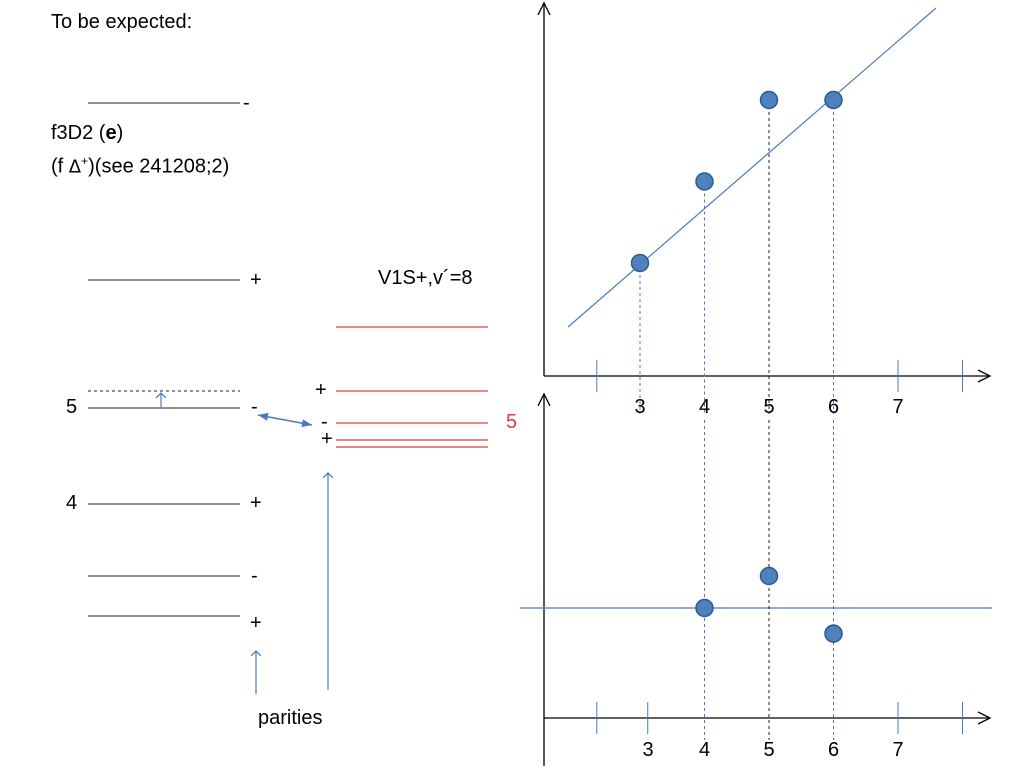  I want to click on f3d2-prefix: f3D2 (, so click(78, 133).